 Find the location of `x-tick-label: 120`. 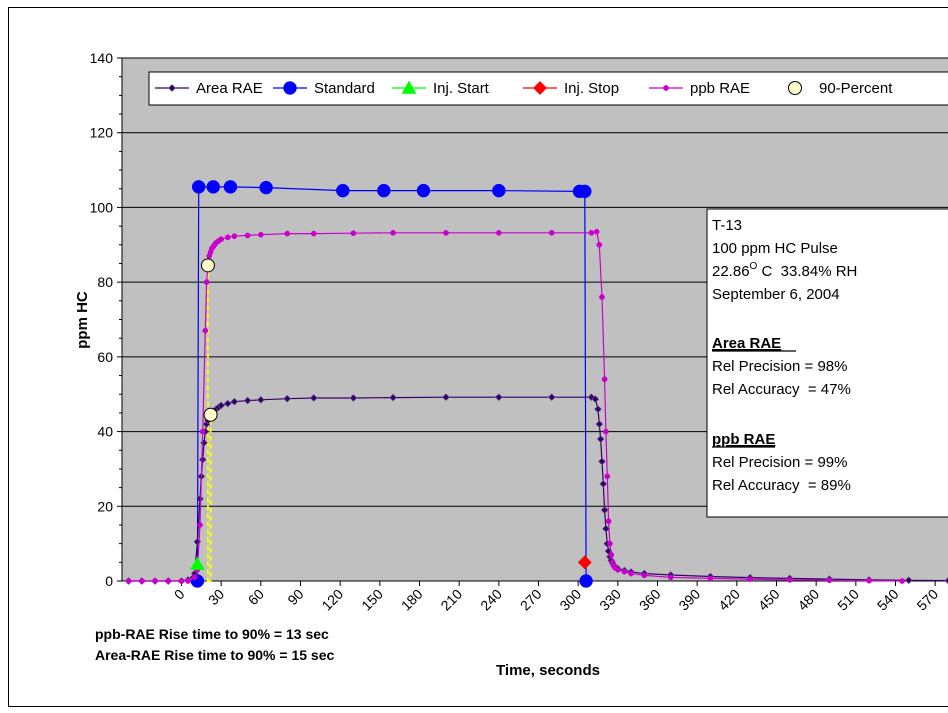

x-tick-label: 120 is located at coordinates (332, 600).